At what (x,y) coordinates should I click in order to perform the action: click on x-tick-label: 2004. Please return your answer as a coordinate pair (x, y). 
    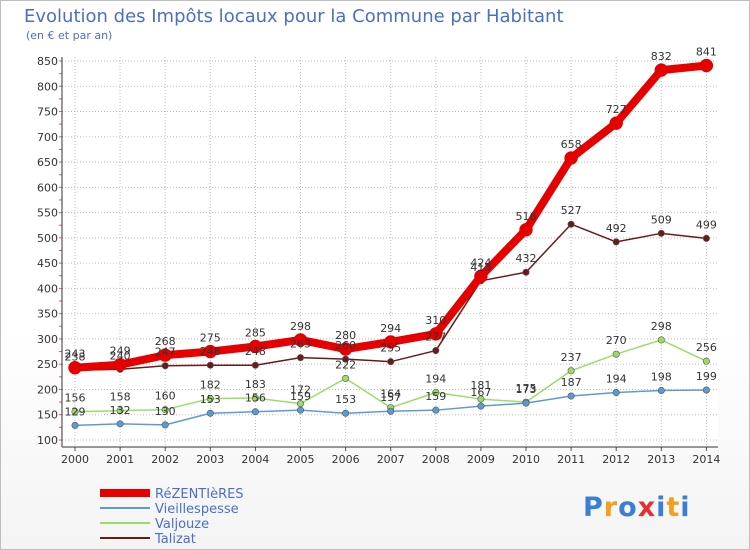
    Looking at the image, I should click on (255, 459).